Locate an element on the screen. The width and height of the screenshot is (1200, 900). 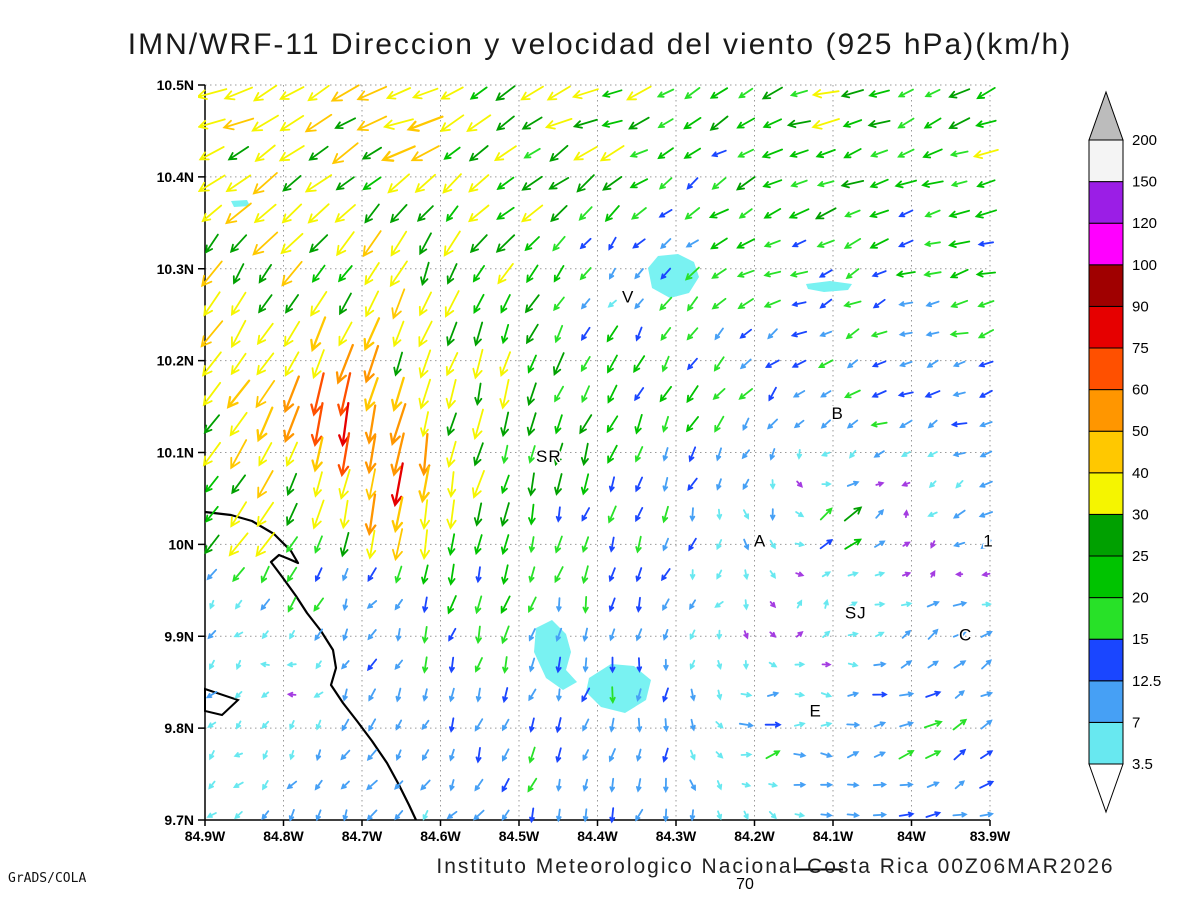
colorbar-label: 150 is located at coordinates (1144, 182).